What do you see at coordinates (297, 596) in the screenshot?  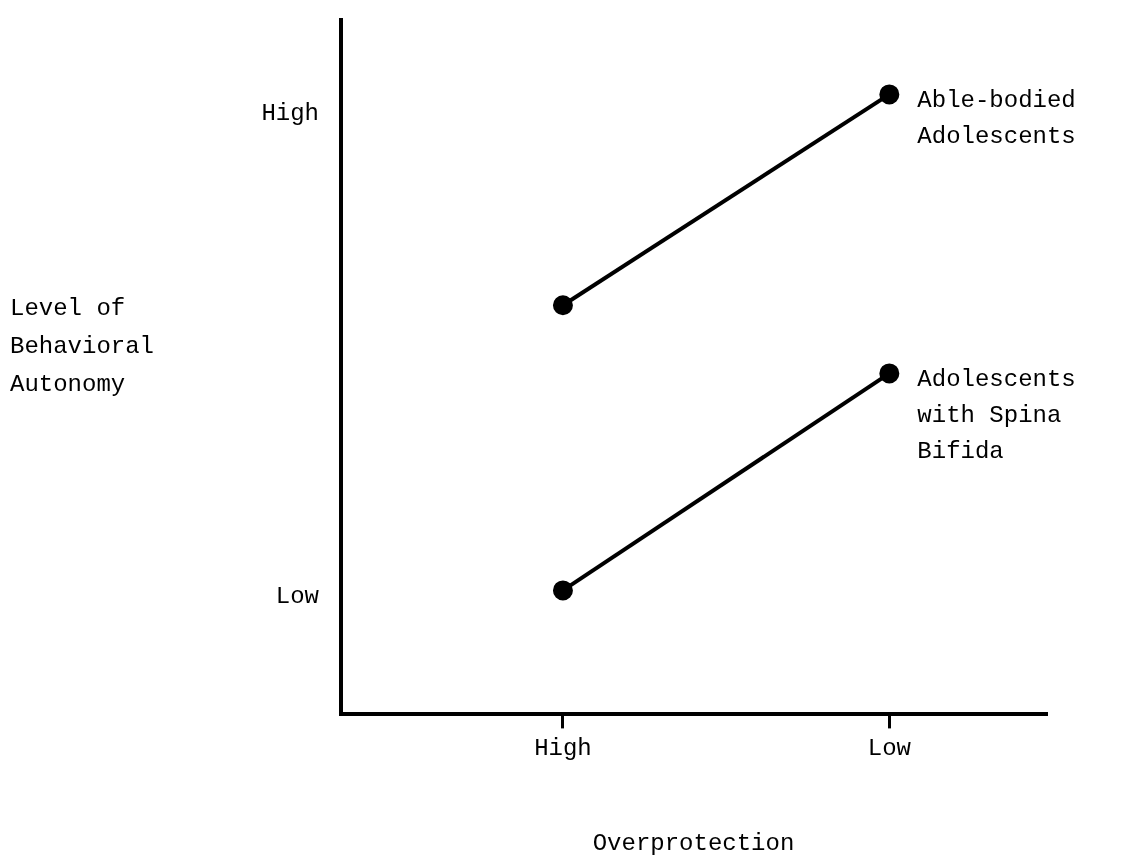 I see `text: Low` at bounding box center [297, 596].